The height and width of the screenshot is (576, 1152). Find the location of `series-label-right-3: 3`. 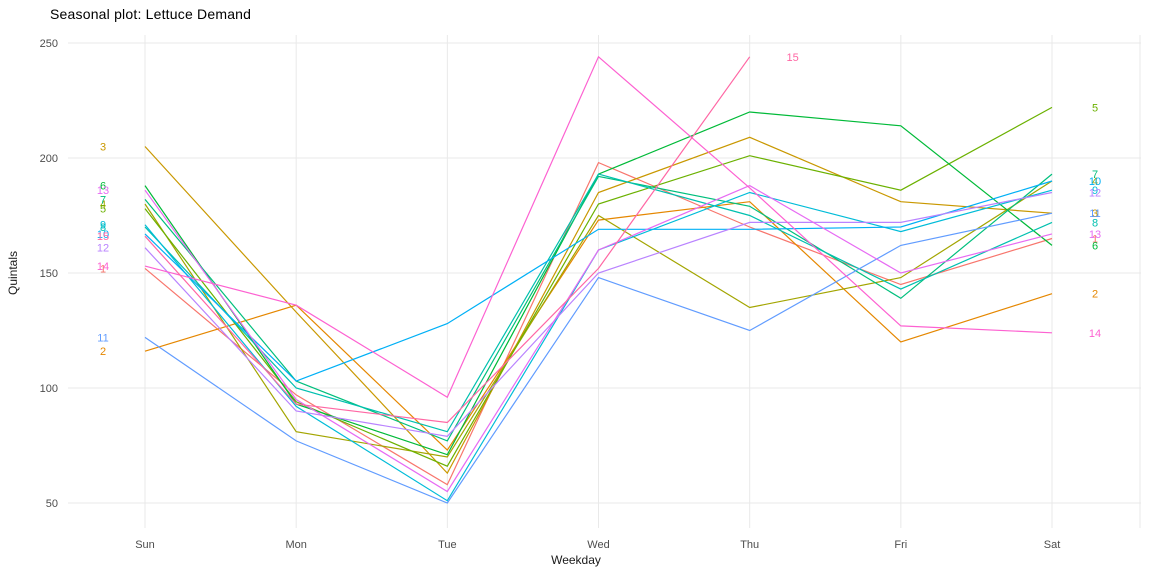

series-label-right-3: 3 is located at coordinates (1095, 214).